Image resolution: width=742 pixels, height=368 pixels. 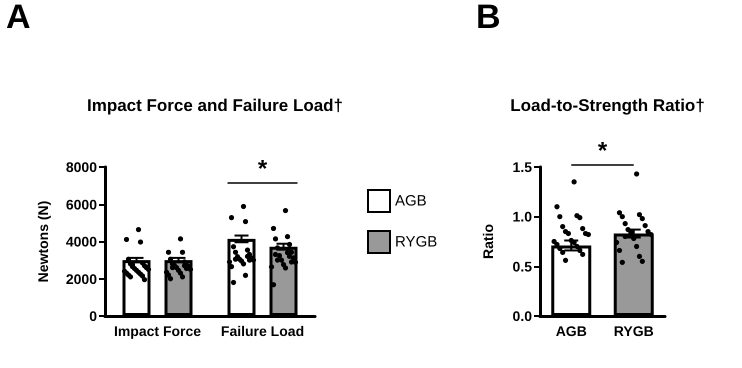 What do you see at coordinates (82, 278) in the screenshot?
I see `y-tick-label: 2000` at bounding box center [82, 278].